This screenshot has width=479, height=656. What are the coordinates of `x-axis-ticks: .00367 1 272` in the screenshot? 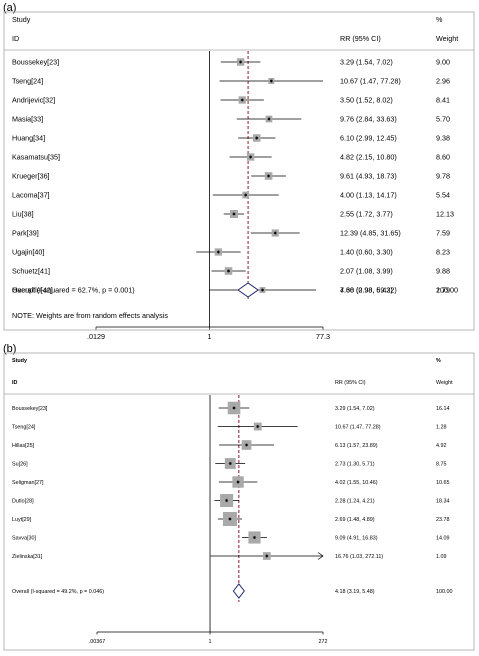 It's located at (208, 638).